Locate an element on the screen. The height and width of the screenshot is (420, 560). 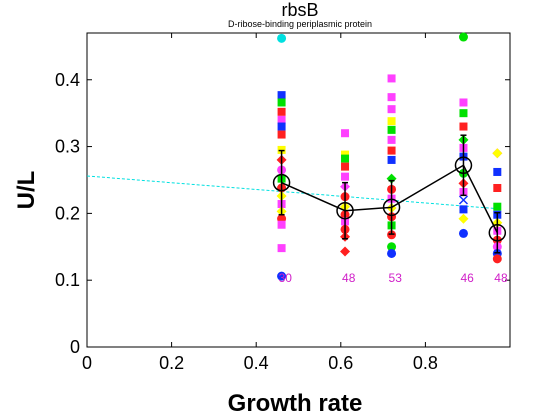
x-tick-label: 0.6 is located at coordinates (340, 363).